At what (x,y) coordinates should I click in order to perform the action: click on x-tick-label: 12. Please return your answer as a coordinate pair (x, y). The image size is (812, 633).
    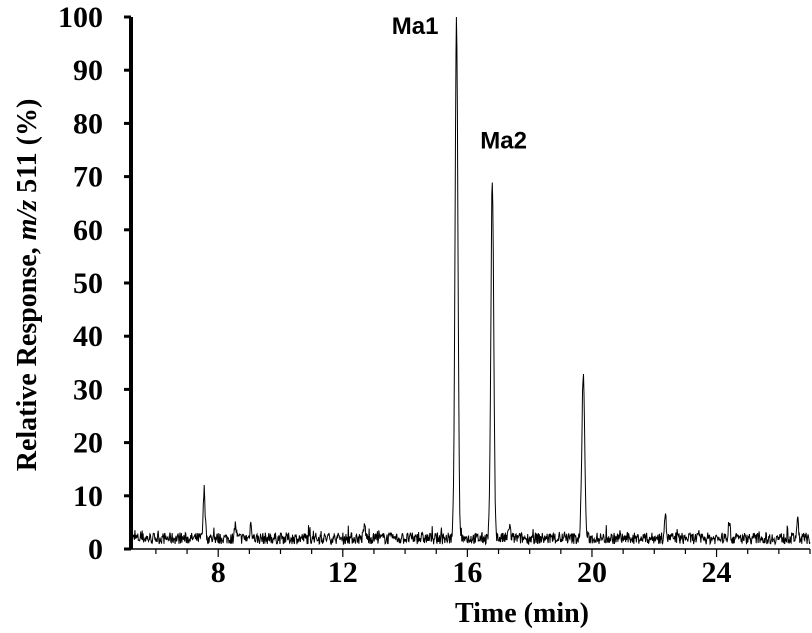
    Looking at the image, I should click on (343, 572).